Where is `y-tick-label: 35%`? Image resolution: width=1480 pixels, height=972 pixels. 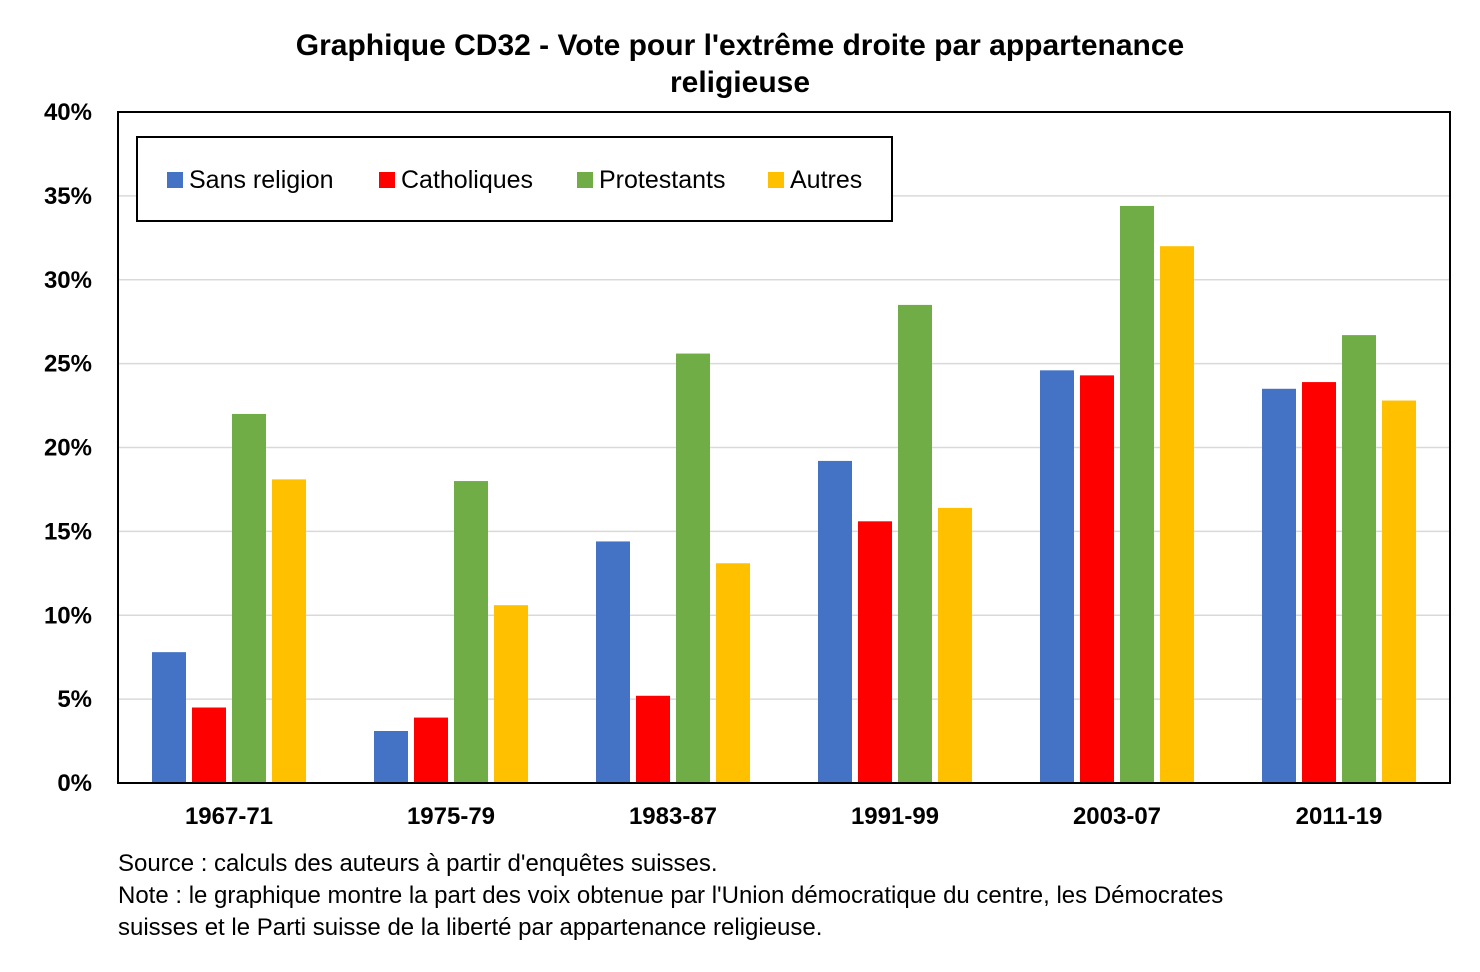
y-tick-label: 35% is located at coordinates (68, 196).